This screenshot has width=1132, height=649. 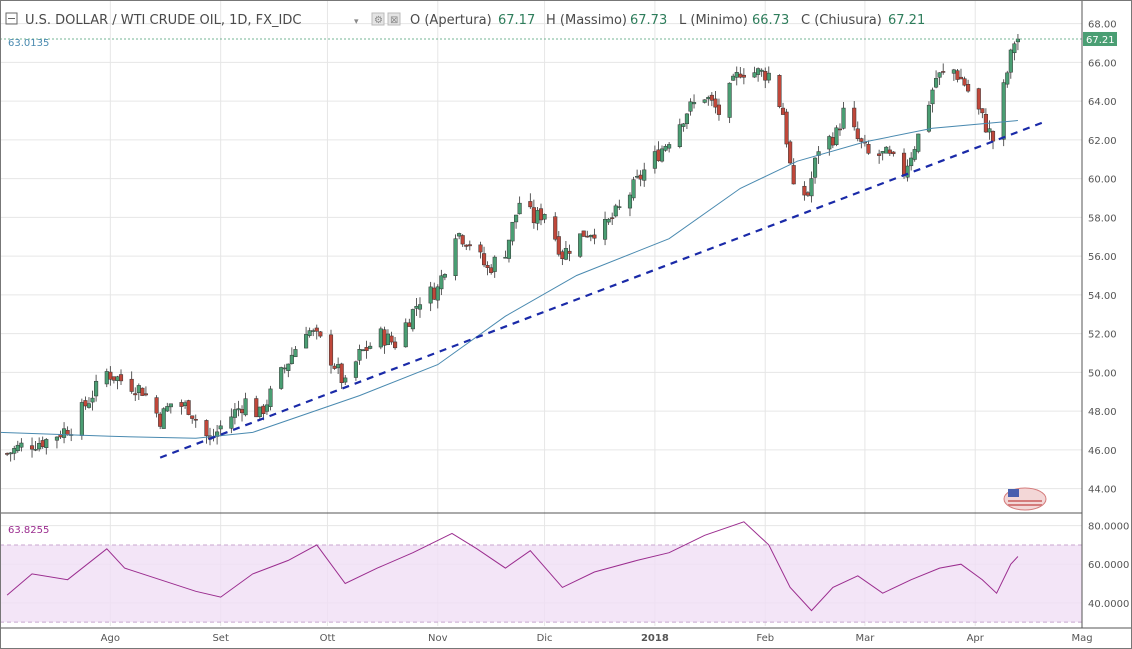 What do you see at coordinates (163, 20) in the screenshot?
I see `symbol-title: U.S. DOLLAR / WTI CRUDE OIL, 1D, FX_IDC` at bounding box center [163, 20].